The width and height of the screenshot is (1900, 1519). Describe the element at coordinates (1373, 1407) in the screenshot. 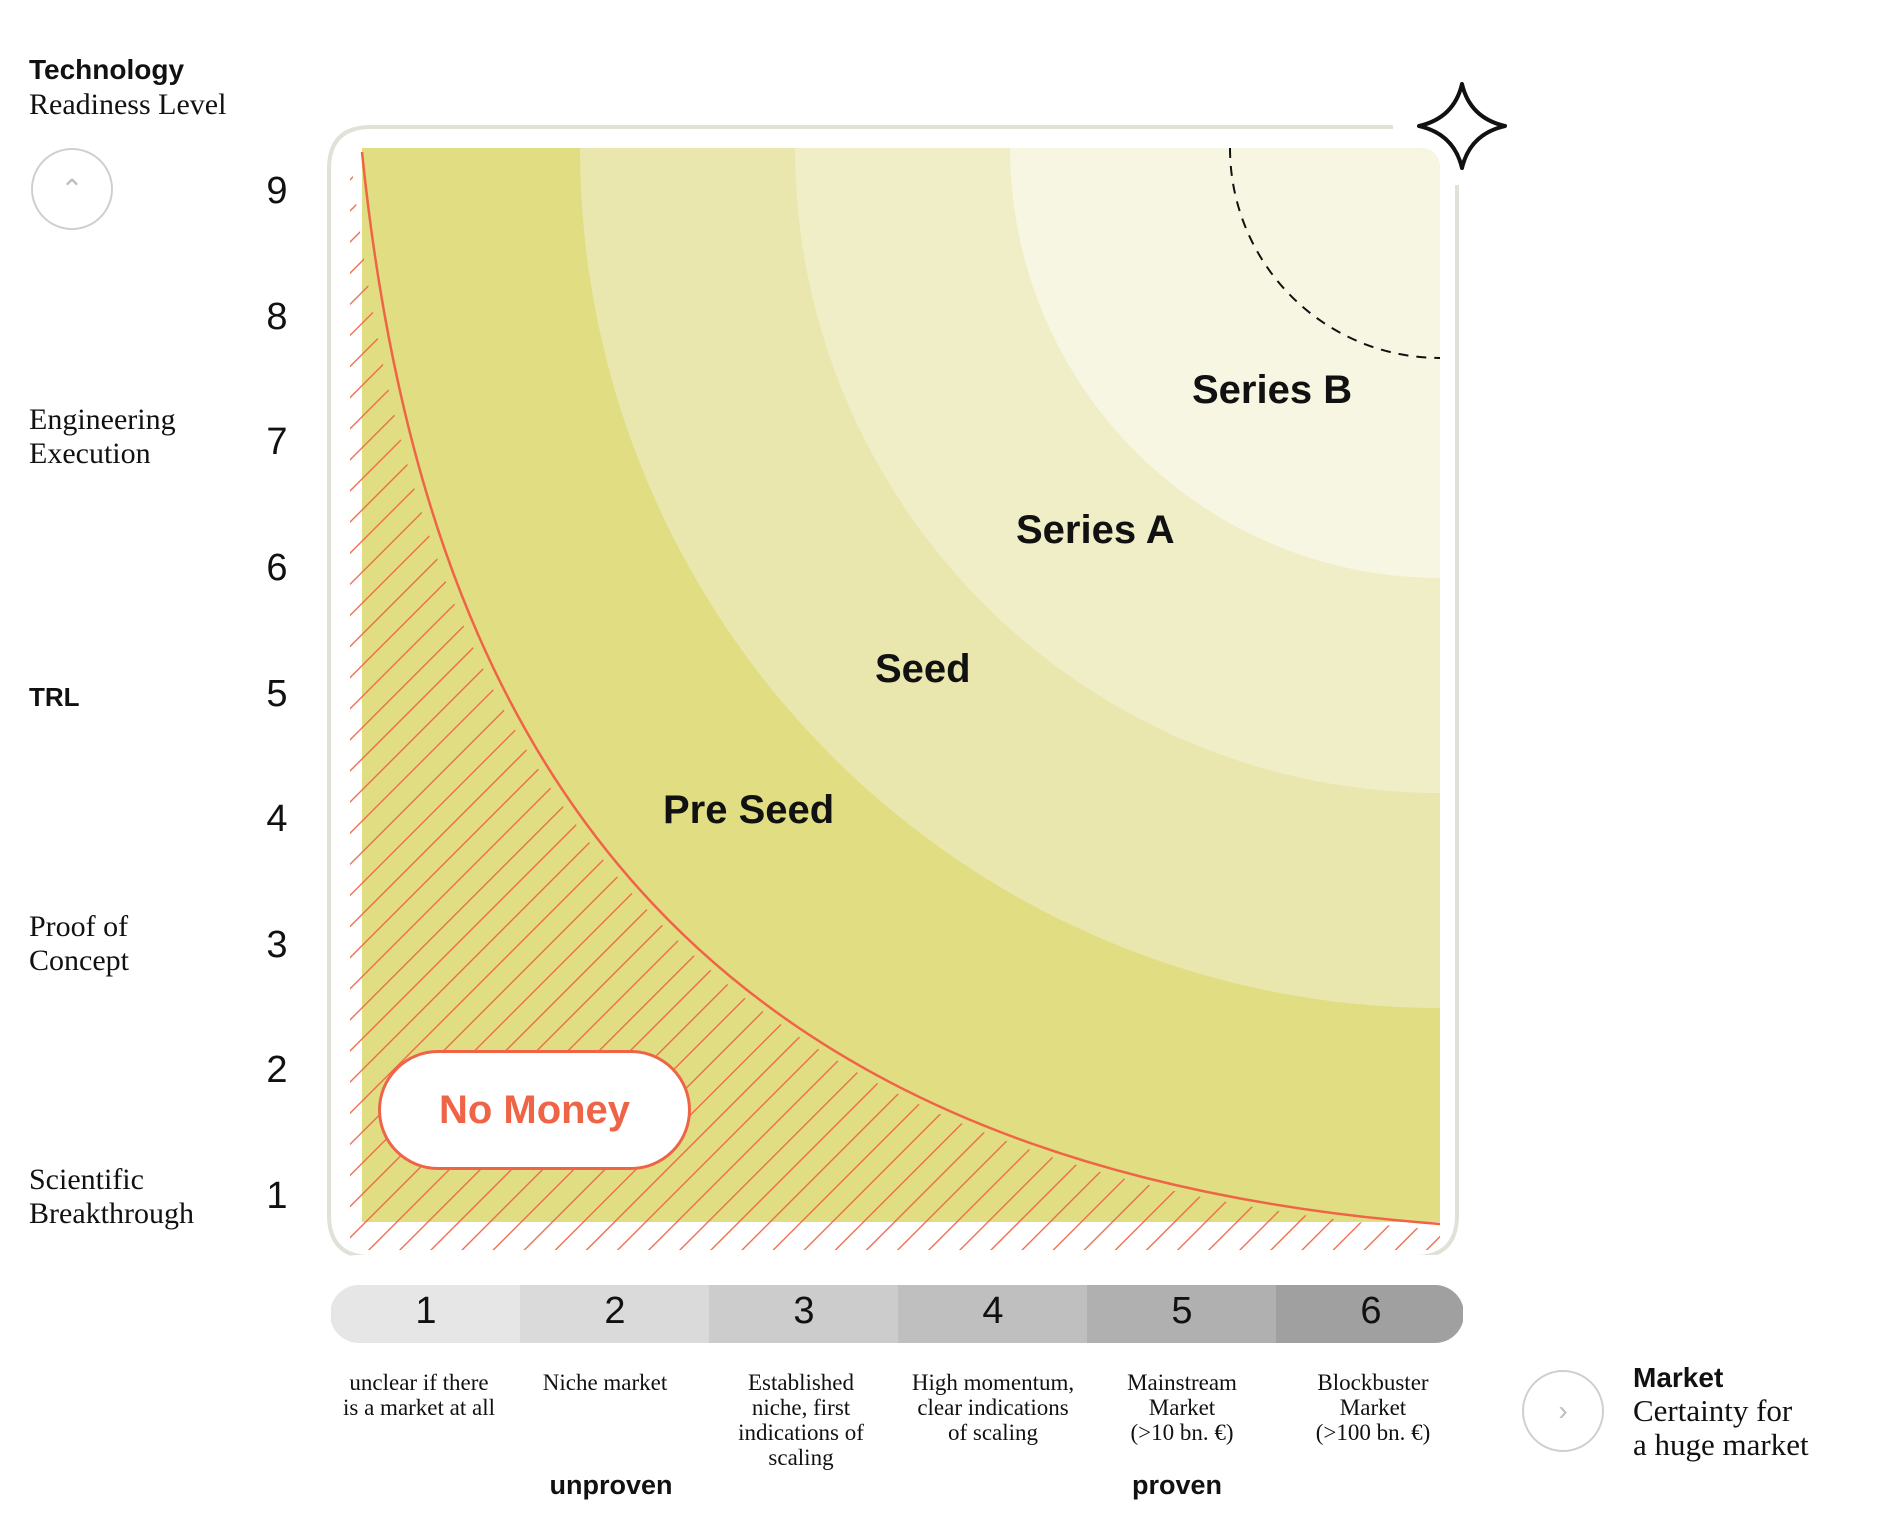

I see `x-desc-6: Blockbuster Market (>100 bn. €)` at that location.